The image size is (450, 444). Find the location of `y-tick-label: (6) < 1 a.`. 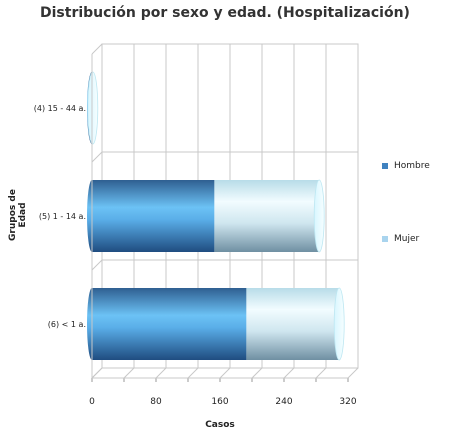

y-tick-label: (6) < 1 a. is located at coordinates (67, 324).